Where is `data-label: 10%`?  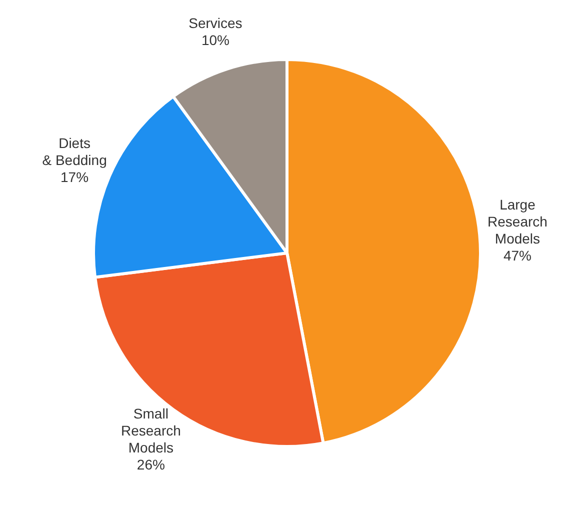 data-label: 10% is located at coordinates (215, 40).